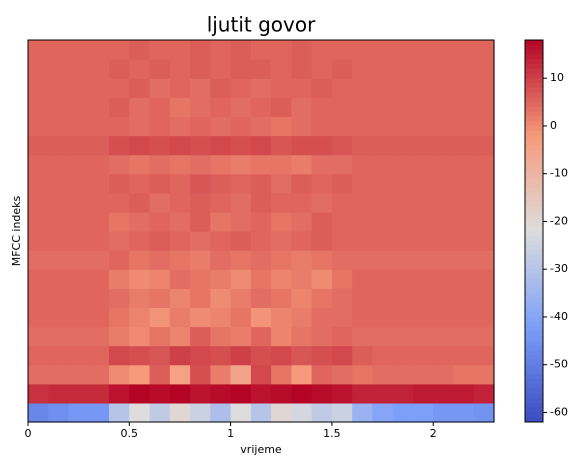  What do you see at coordinates (230, 433) in the screenshot?
I see `x-tick-label: 1` at bounding box center [230, 433].